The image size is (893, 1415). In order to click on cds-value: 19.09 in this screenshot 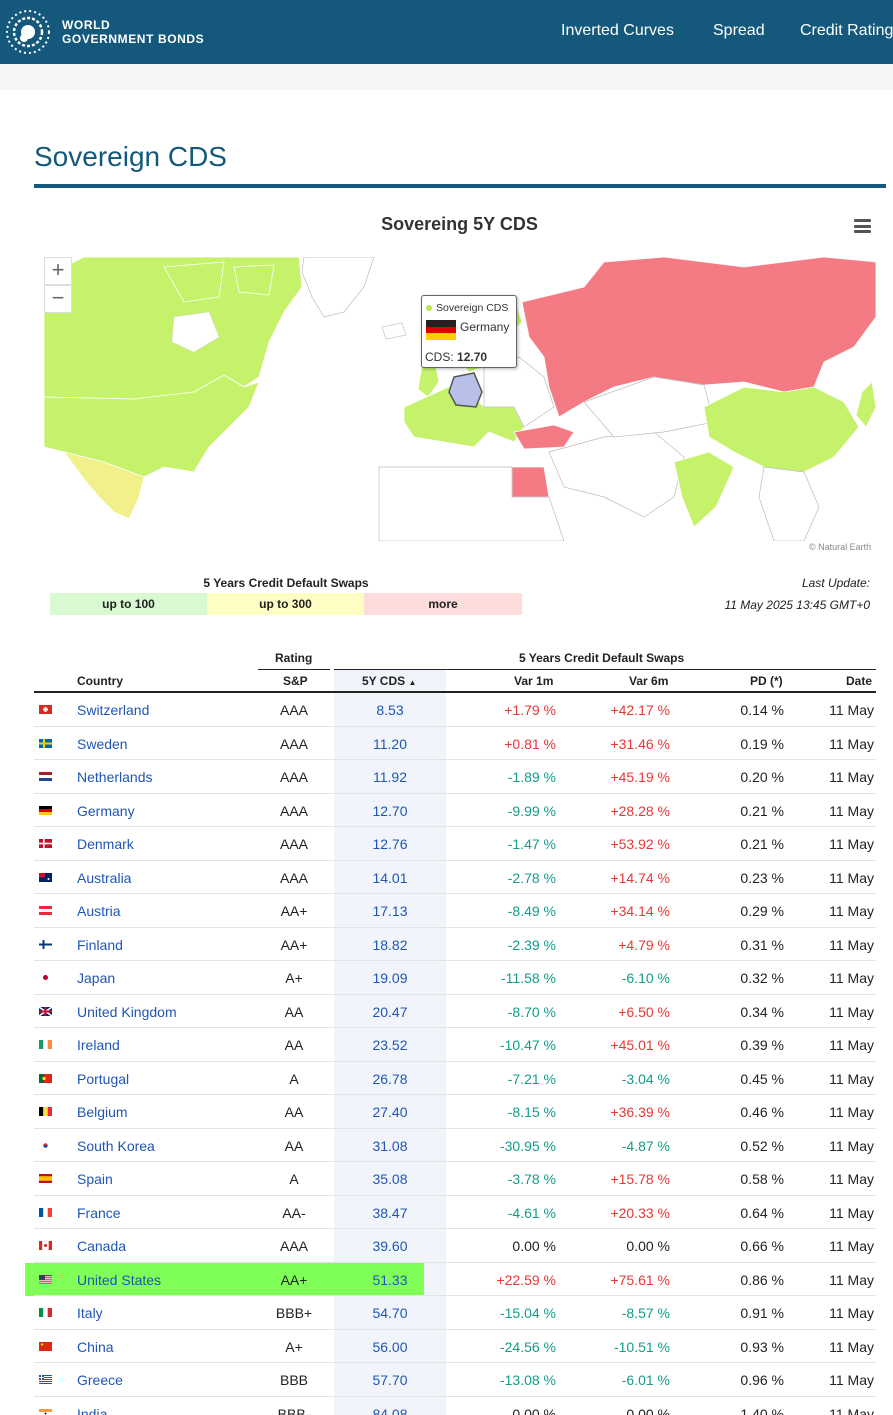, I will do `click(390, 978)`.